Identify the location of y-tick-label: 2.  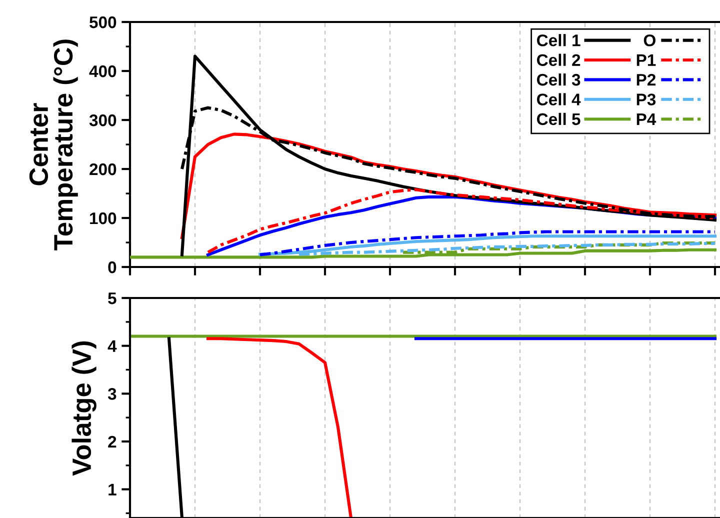
(112, 442).